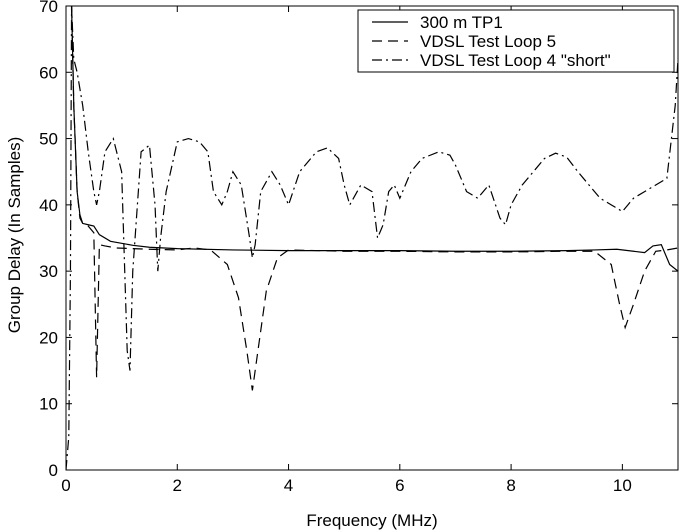  I want to click on y-tick-label: 20, so click(48, 337).